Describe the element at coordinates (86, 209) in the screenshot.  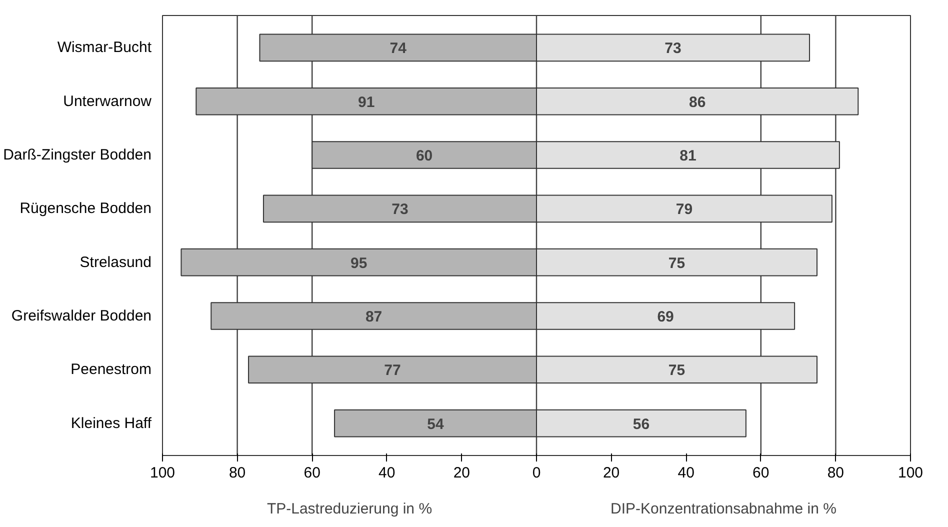
I see `y-tick-label: Rügensche Bodden` at that location.